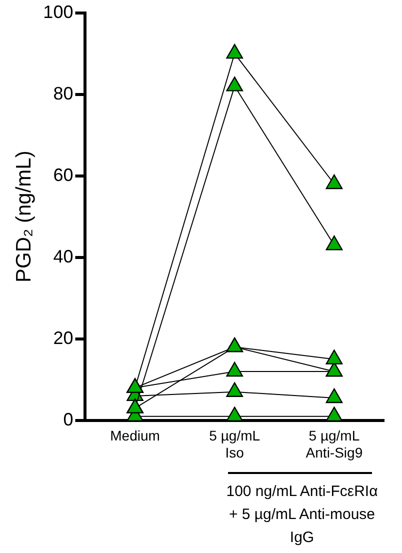  Describe the element at coordinates (24, 216) in the screenshot. I see `y-axis-title: PGD₂ (ng/mL)` at that location.